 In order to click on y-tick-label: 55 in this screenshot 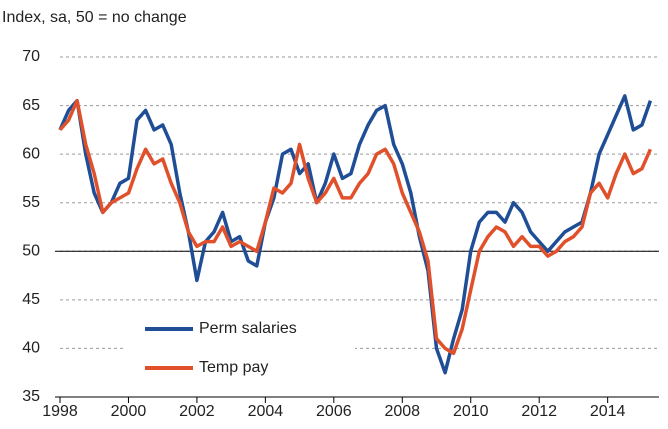, I will do `click(31, 202)`.